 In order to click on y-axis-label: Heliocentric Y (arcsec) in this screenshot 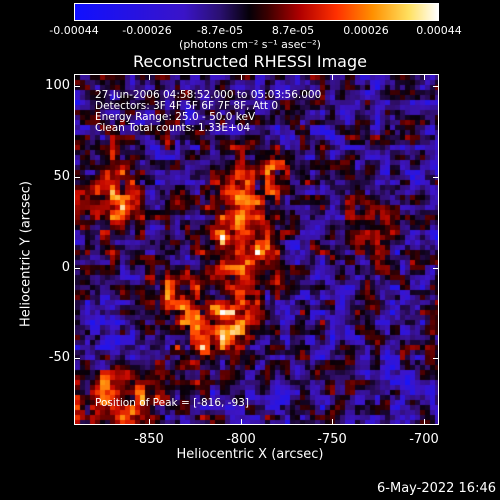, I will do `click(26, 254)`.